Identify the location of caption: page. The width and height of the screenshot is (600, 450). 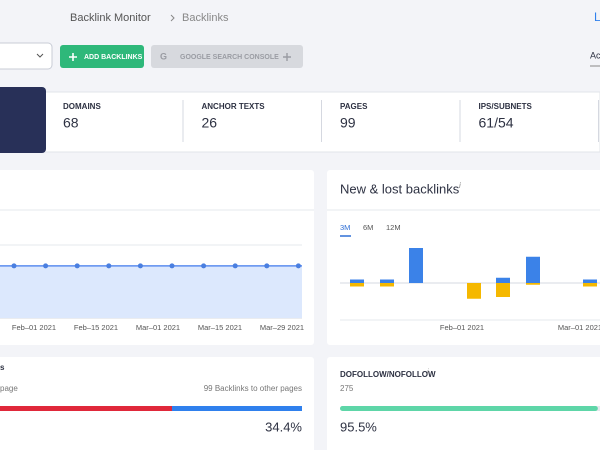
(9, 388).